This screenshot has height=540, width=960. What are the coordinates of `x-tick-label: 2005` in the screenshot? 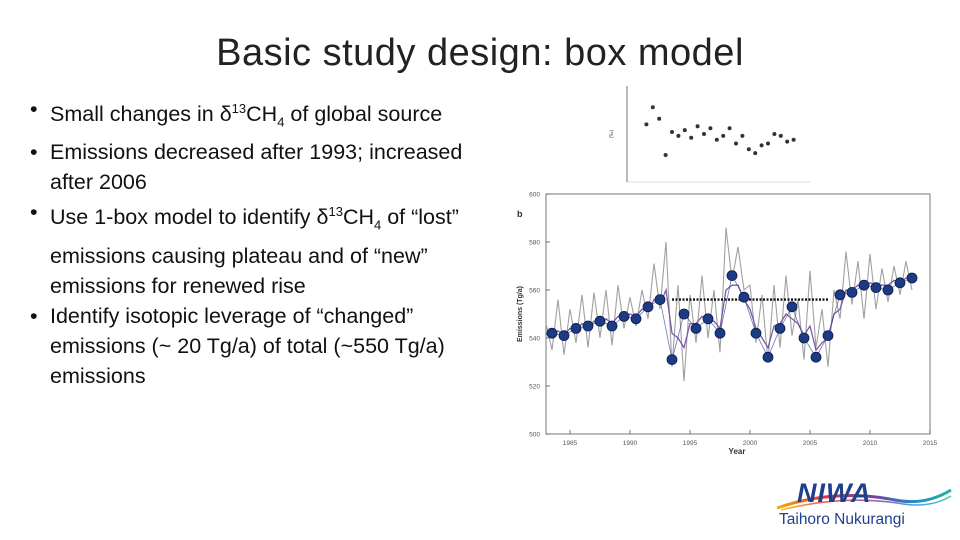 It's located at (810, 443).